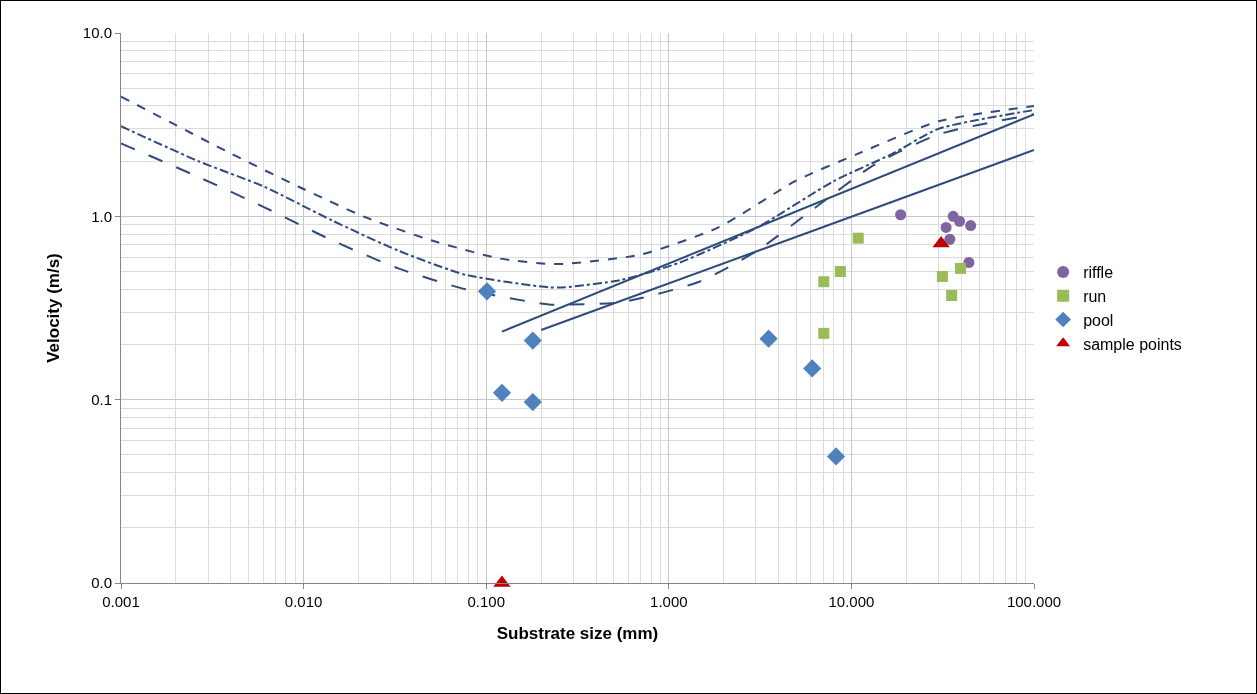 This screenshot has height=694, width=1257. Describe the element at coordinates (1095, 296) in the screenshot. I see `legend-label: run` at that location.